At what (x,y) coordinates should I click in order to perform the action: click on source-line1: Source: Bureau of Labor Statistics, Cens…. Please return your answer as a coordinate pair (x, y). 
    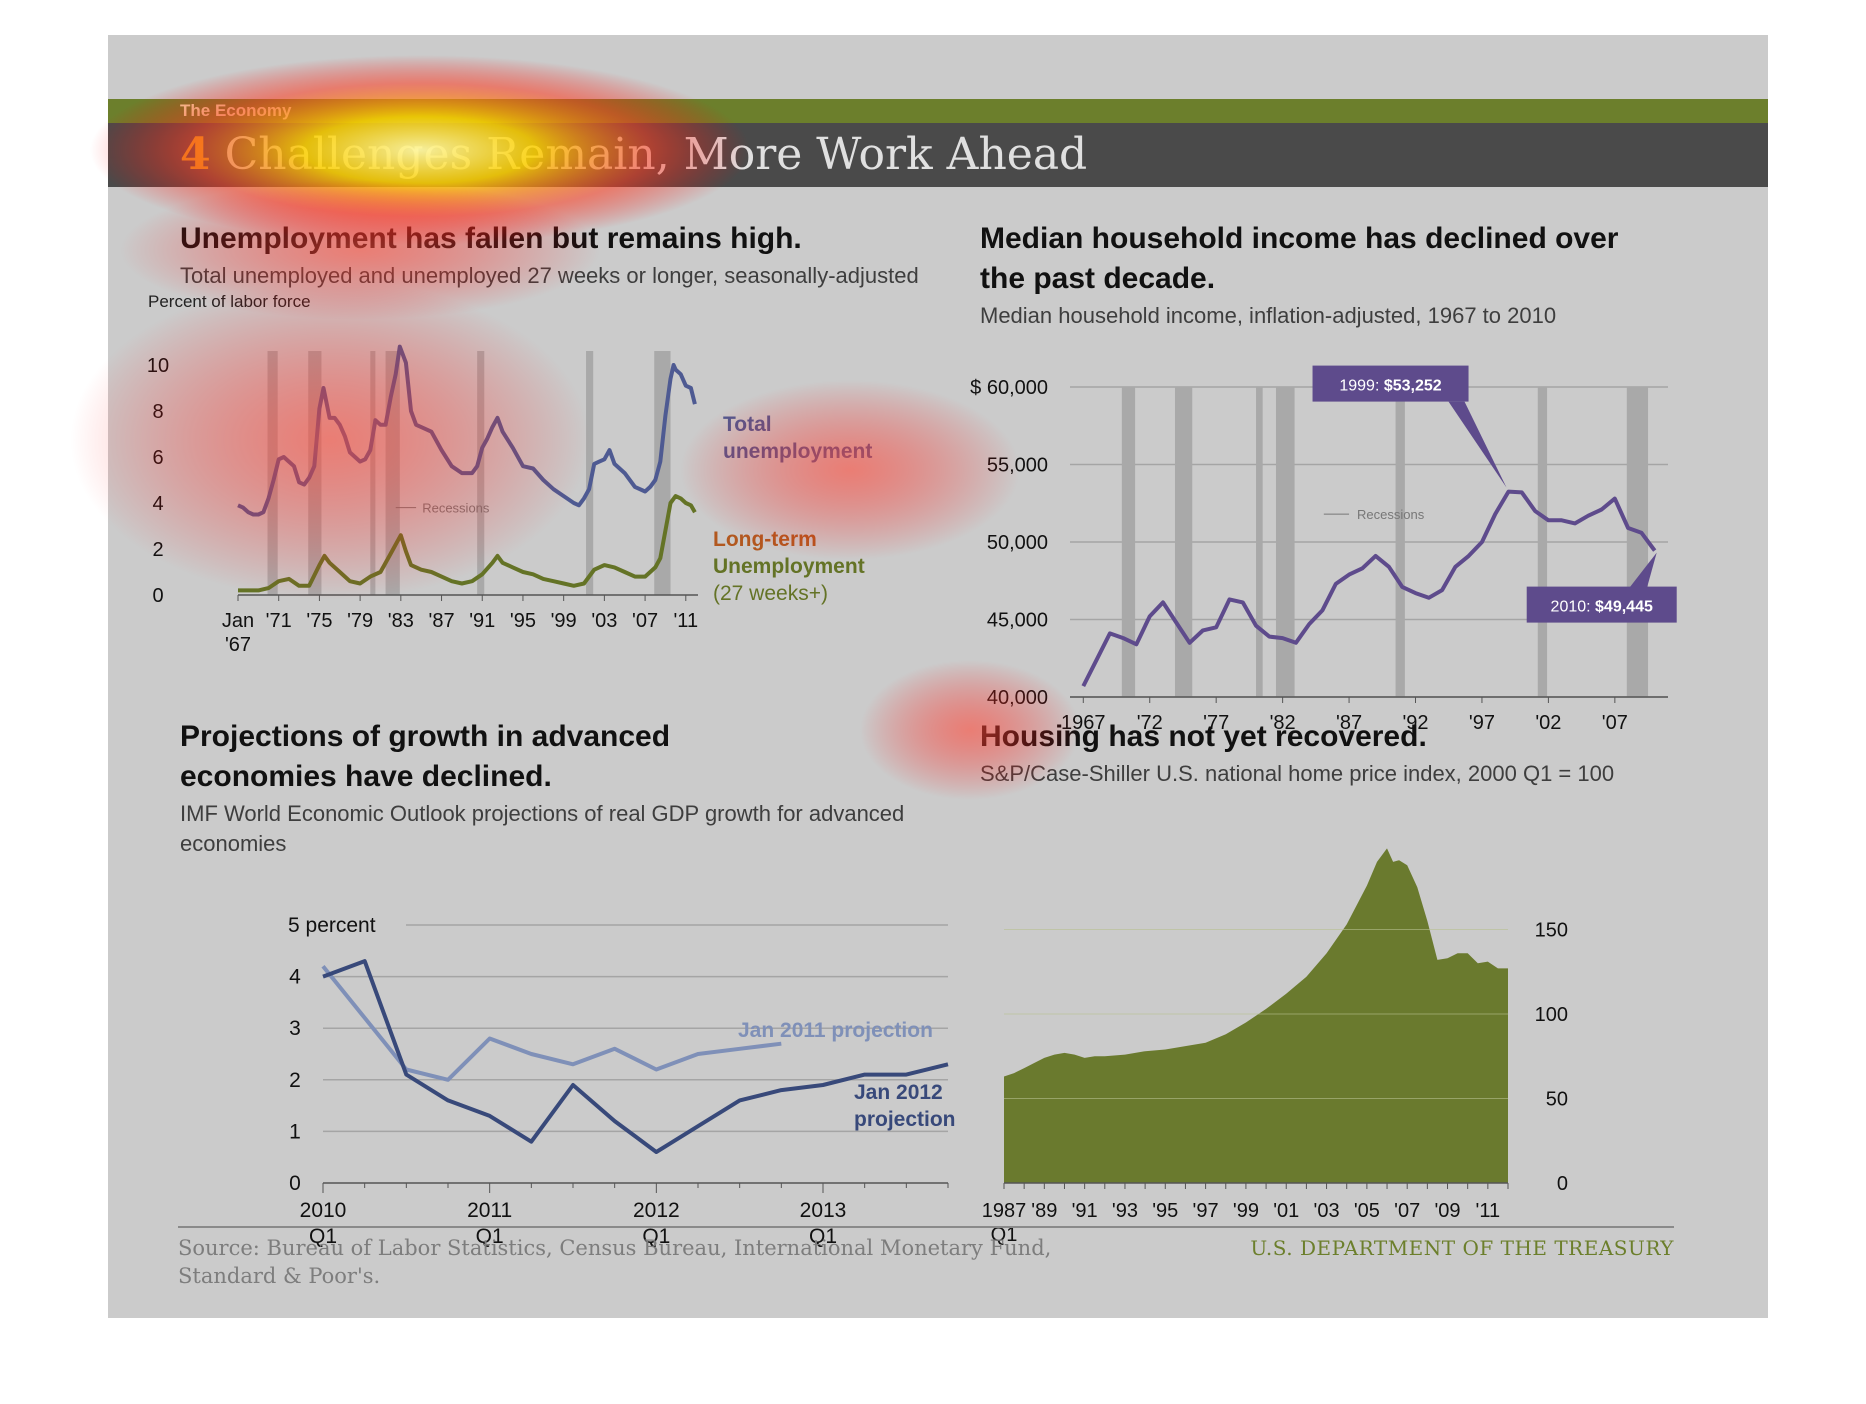
    Looking at the image, I should click on (615, 1248).